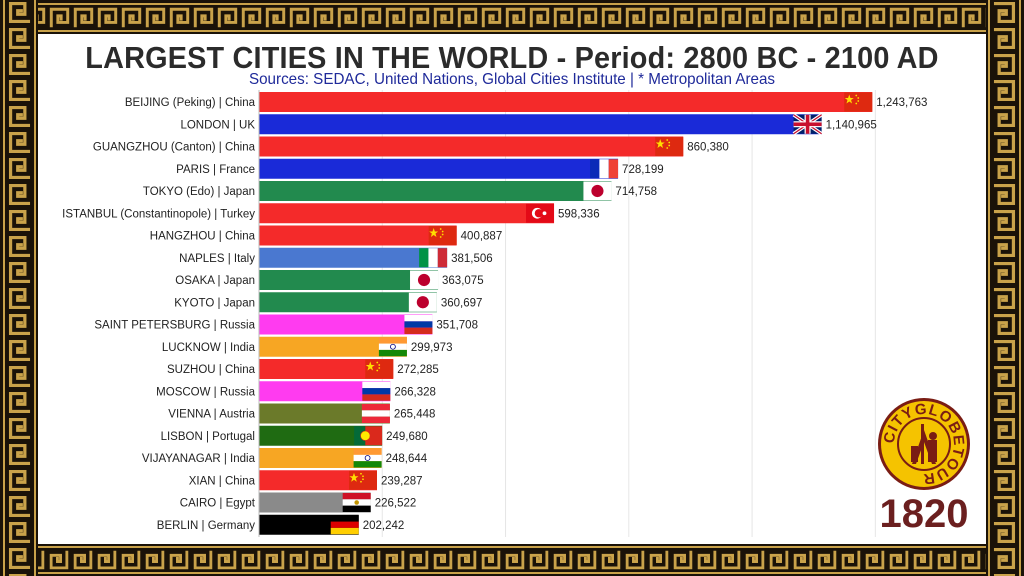 This screenshot has width=1024, height=576. Describe the element at coordinates (415, 415) in the screenshot. I see `value-label: 265,448` at that location.